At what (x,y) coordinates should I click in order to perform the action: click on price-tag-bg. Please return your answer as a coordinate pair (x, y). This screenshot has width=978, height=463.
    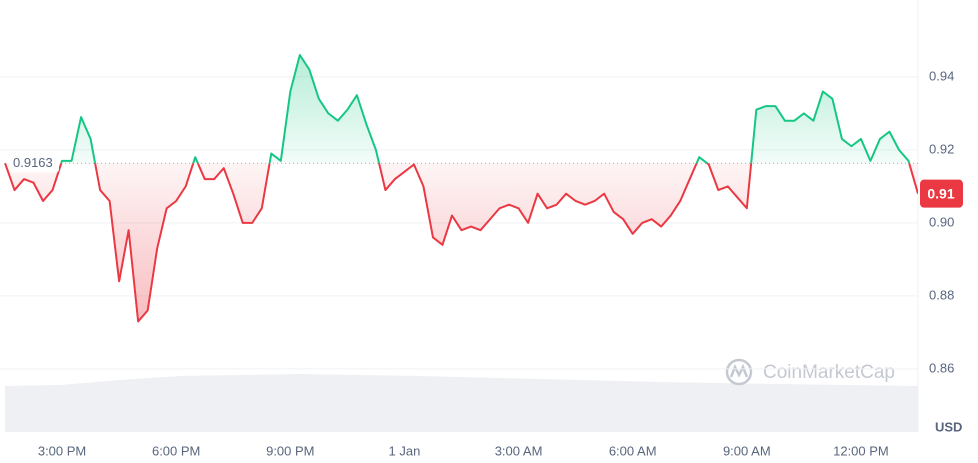
    Looking at the image, I should click on (941, 193).